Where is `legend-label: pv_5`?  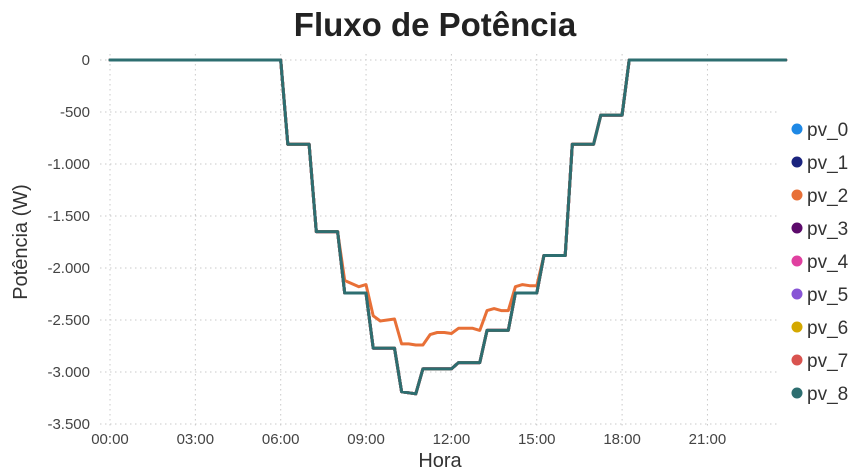 legend-label: pv_5 is located at coordinates (827, 295).